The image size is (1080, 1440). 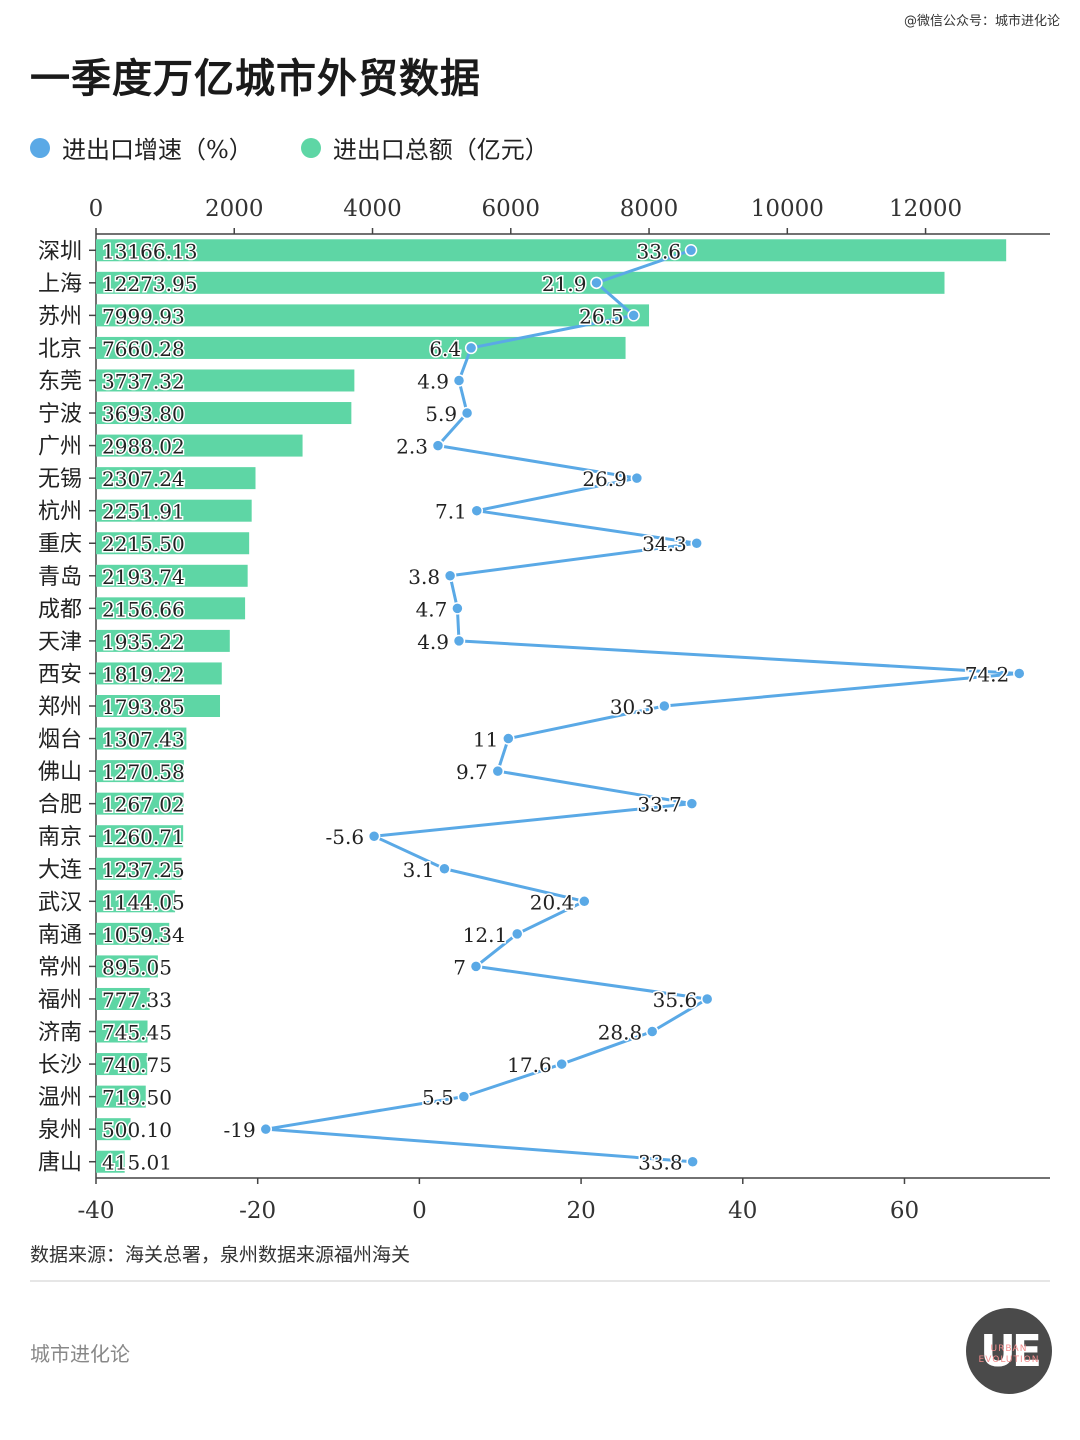 I want to click on growth-value-label: 4.9, so click(x=433, y=642).